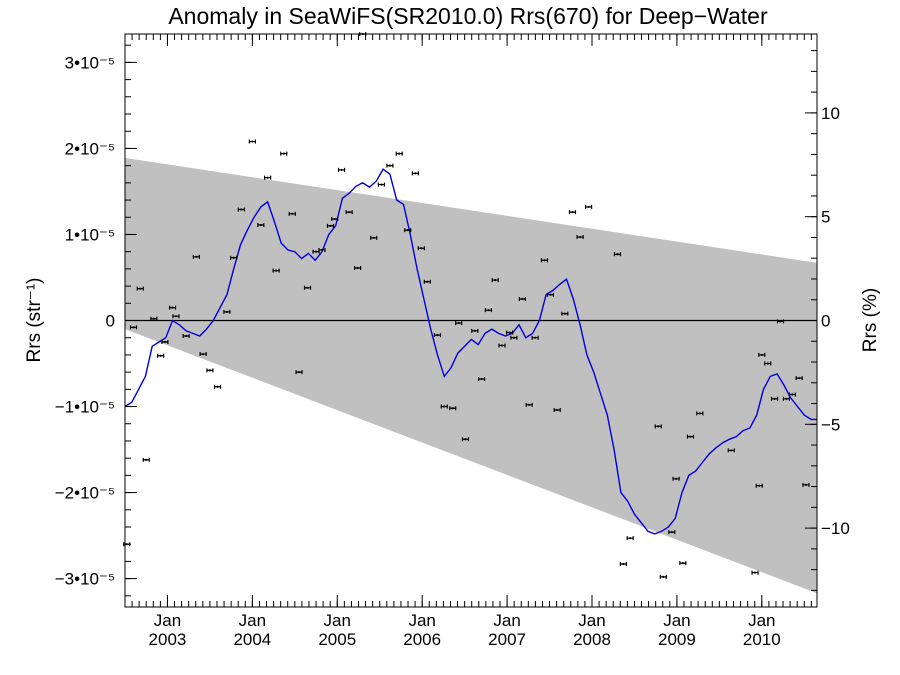 This screenshot has height=675, width=900. What do you see at coordinates (762, 639) in the screenshot?
I see `x-tick-year: 2010` at bounding box center [762, 639].